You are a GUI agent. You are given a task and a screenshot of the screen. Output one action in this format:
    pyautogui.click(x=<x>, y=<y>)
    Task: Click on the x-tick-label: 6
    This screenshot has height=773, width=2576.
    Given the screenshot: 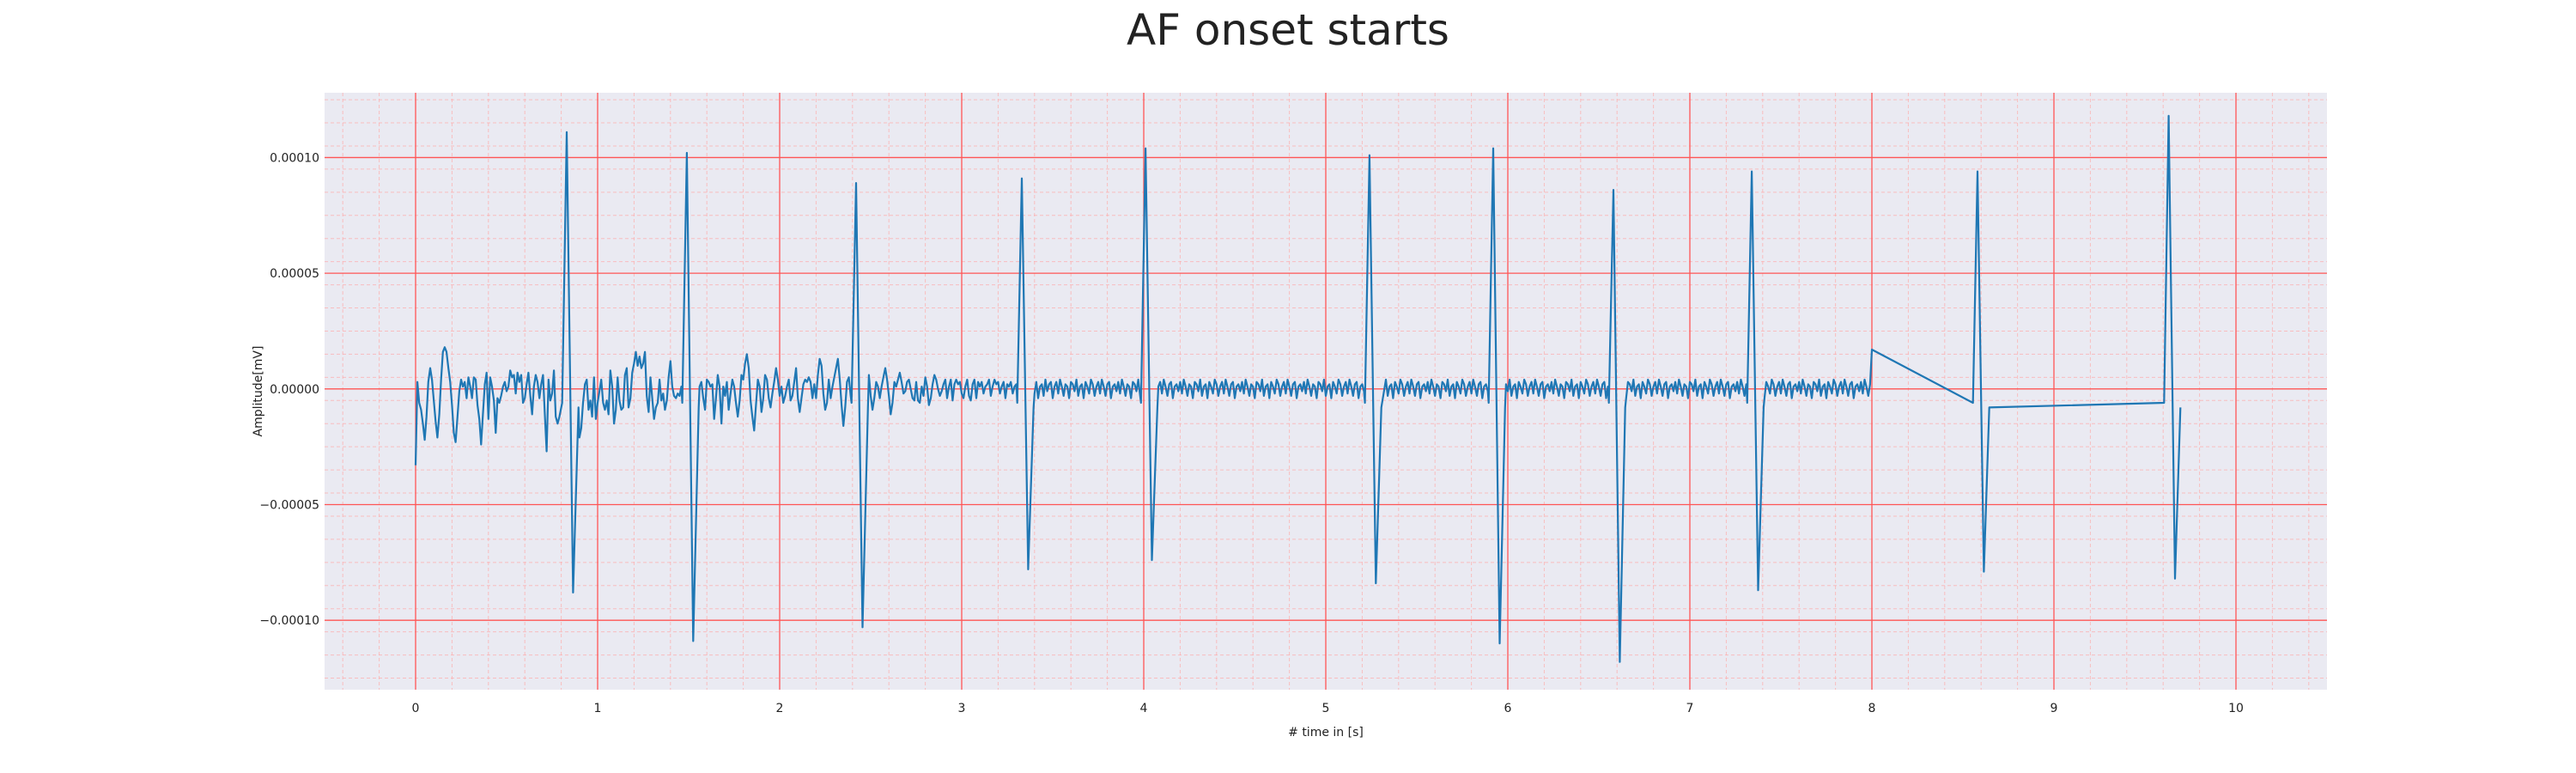 What is the action you would take?
    pyautogui.click(x=1508, y=708)
    